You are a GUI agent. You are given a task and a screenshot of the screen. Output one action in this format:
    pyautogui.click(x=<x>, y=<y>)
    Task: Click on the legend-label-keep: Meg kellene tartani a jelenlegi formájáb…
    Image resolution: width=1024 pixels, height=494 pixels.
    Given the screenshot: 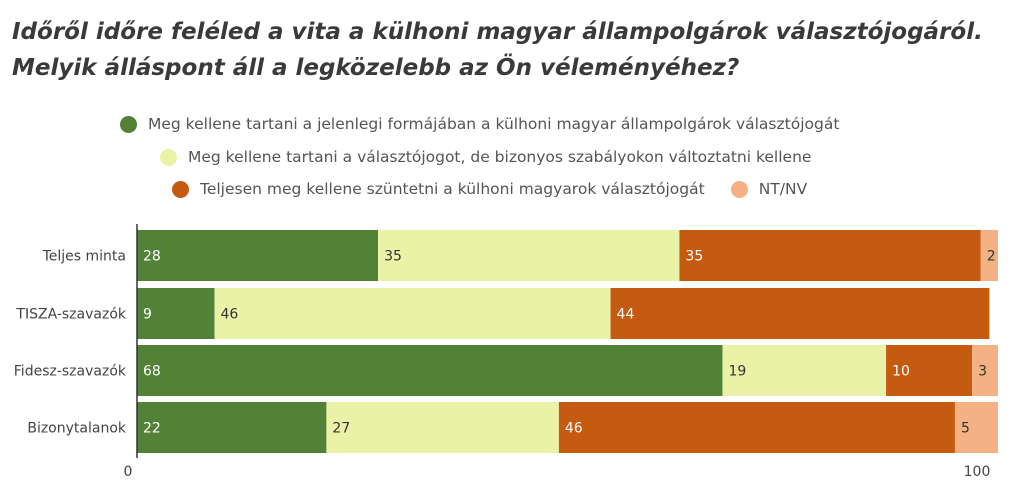 What is the action you would take?
    pyautogui.click(x=494, y=124)
    